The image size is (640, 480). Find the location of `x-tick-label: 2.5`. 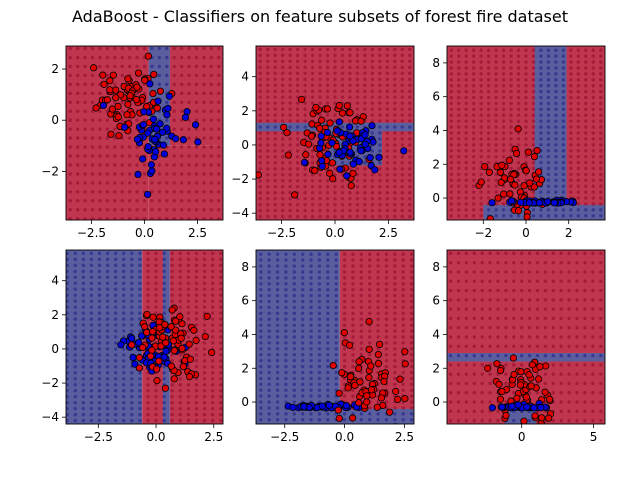

x-tick-label: 2.5 is located at coordinates (213, 437).